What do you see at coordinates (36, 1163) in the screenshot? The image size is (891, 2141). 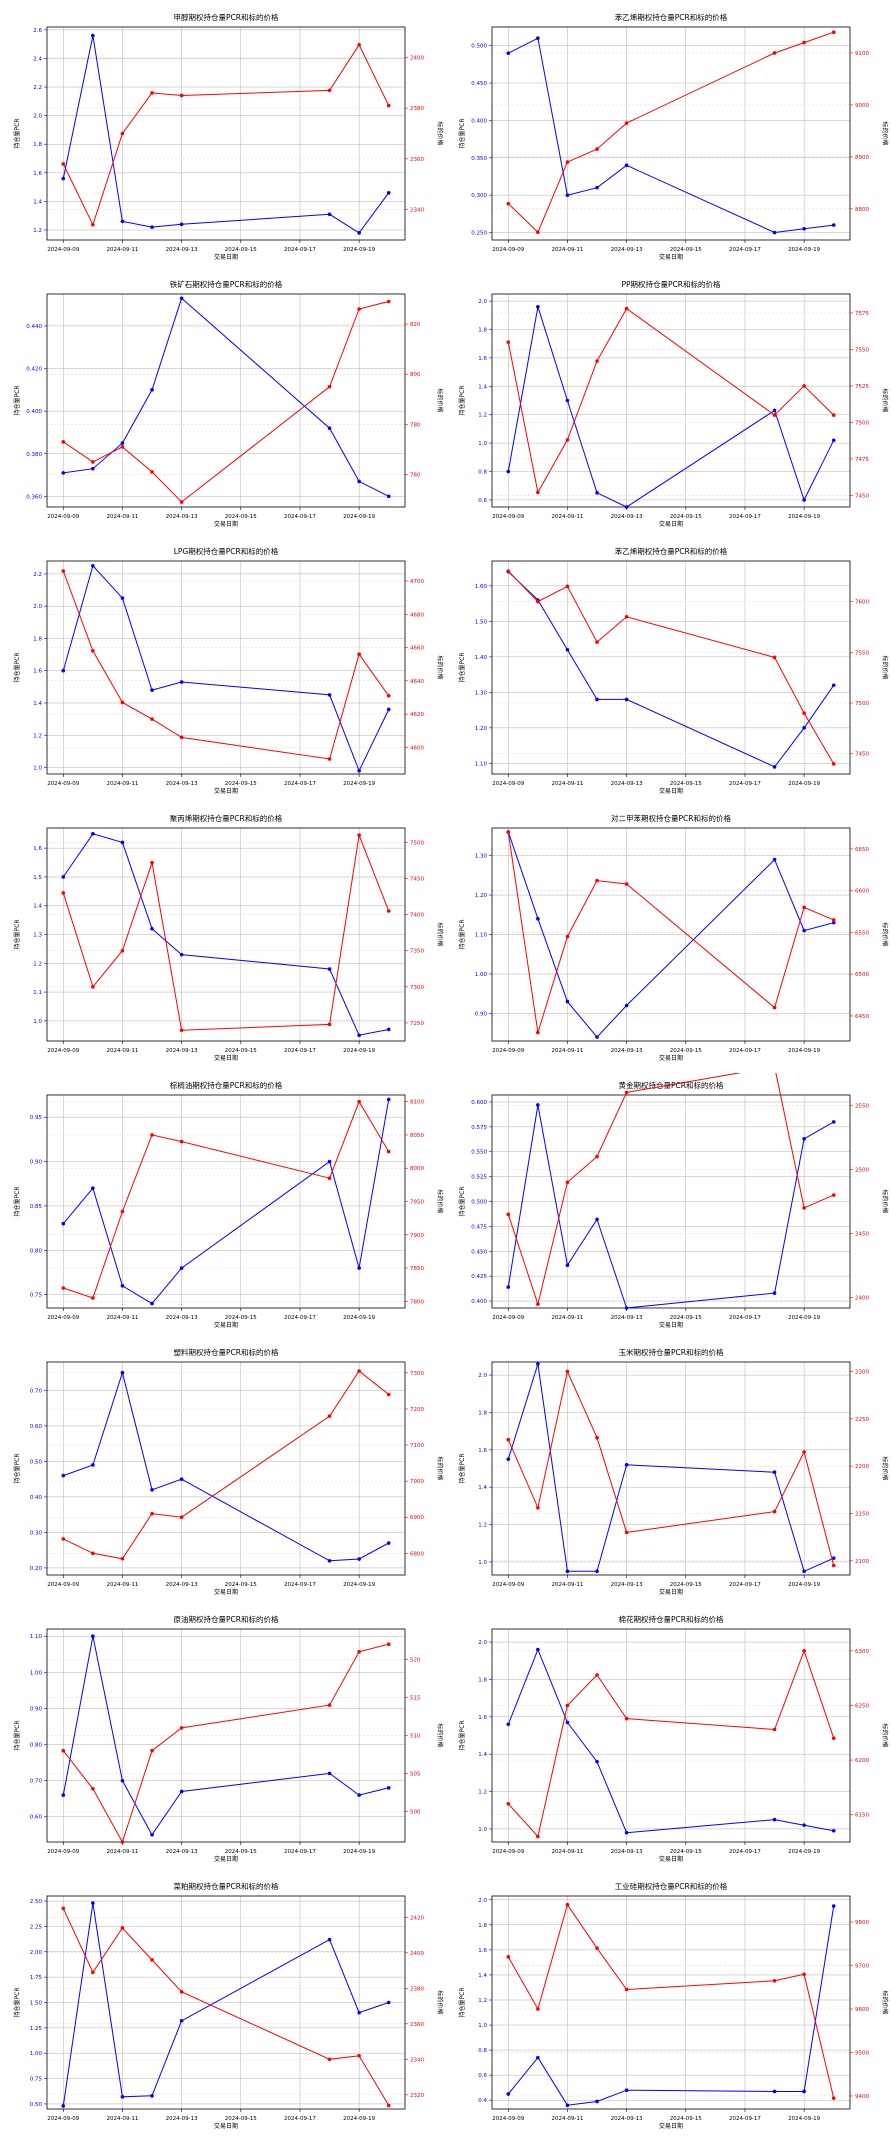 I see `left-tick-label: 0.90` at bounding box center [36, 1163].